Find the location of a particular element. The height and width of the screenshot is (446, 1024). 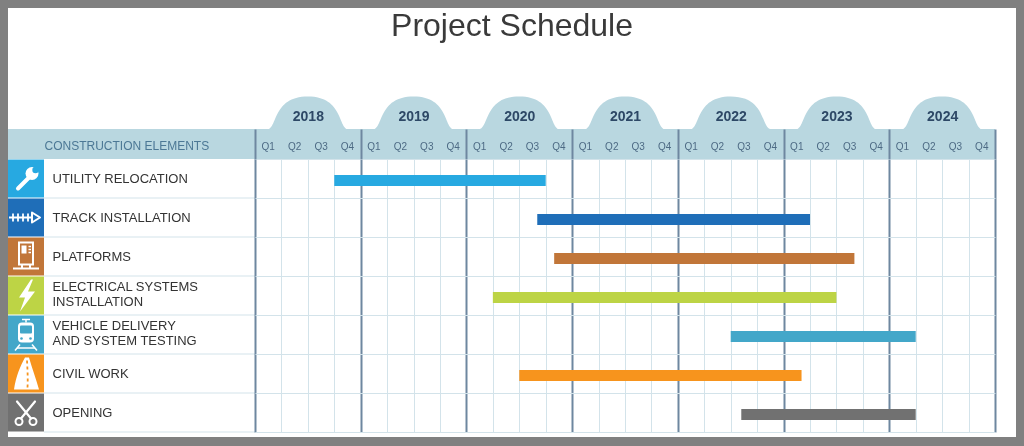

x-tick-label: 2022 is located at coordinates (731, 115).